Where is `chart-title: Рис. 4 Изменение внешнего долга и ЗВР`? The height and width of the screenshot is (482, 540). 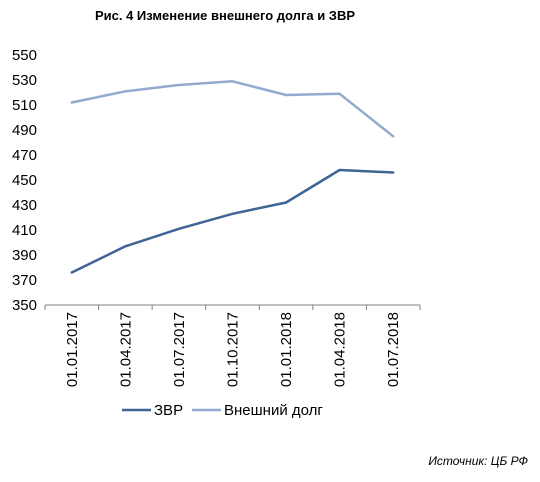 chart-title: Рис. 4 Изменение внешнего долга и ЗВР is located at coordinates (225, 15).